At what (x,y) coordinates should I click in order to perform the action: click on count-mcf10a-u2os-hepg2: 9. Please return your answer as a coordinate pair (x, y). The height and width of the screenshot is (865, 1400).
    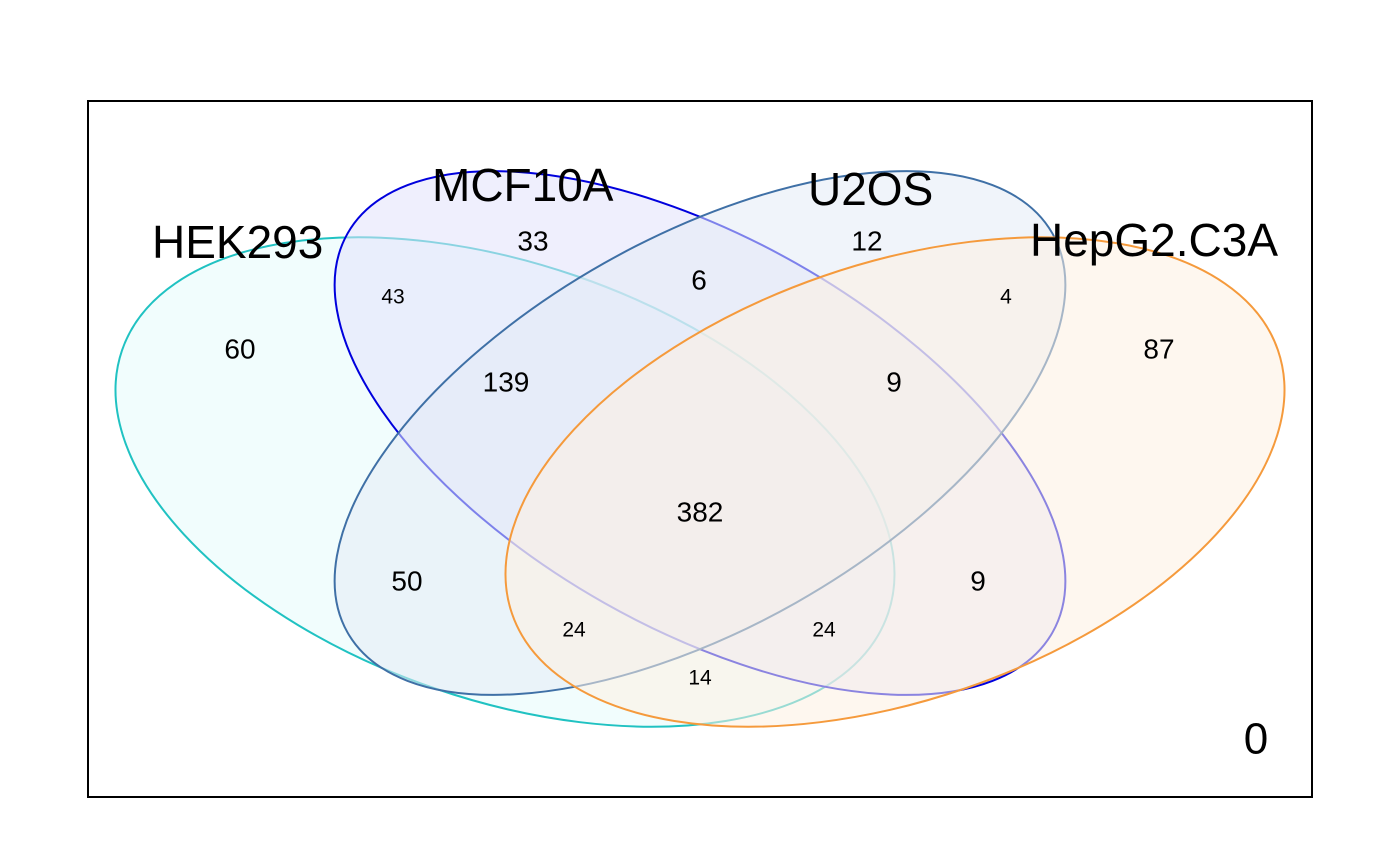
    Looking at the image, I should click on (894, 381).